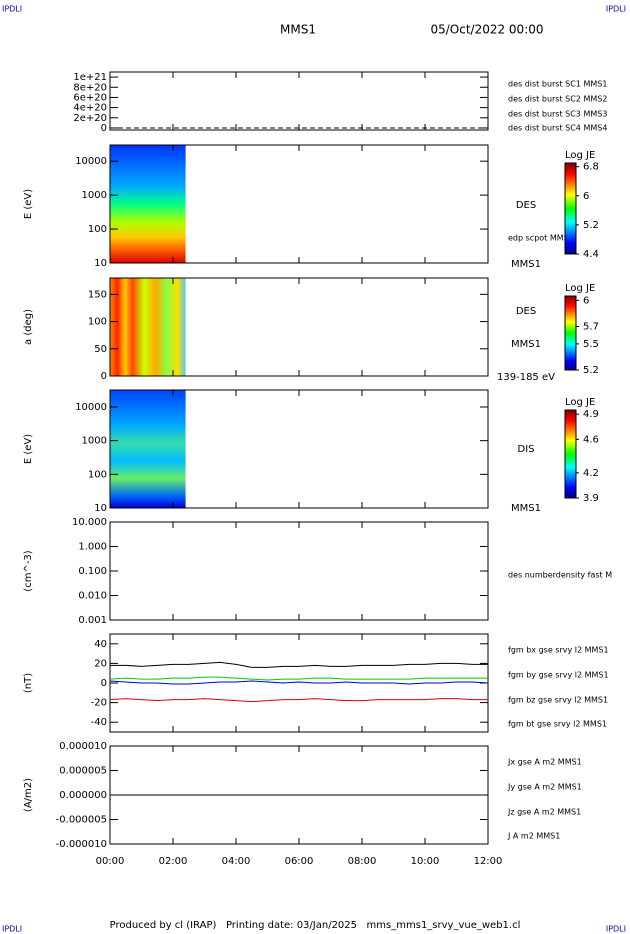 The width and height of the screenshot is (630, 934). Describe the element at coordinates (544, 762) in the screenshot. I see `legend-entry: Jx gse A m2 MMS1` at that location.